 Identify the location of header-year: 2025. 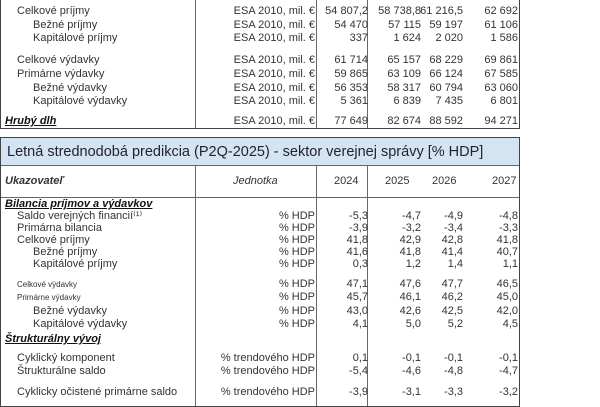
(397, 181).